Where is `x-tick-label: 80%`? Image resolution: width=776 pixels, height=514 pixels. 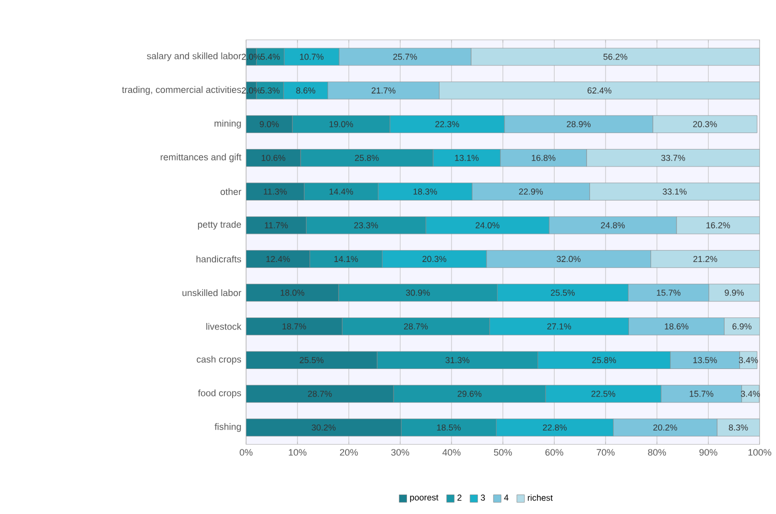
x-tick-label: 80% is located at coordinates (657, 452).